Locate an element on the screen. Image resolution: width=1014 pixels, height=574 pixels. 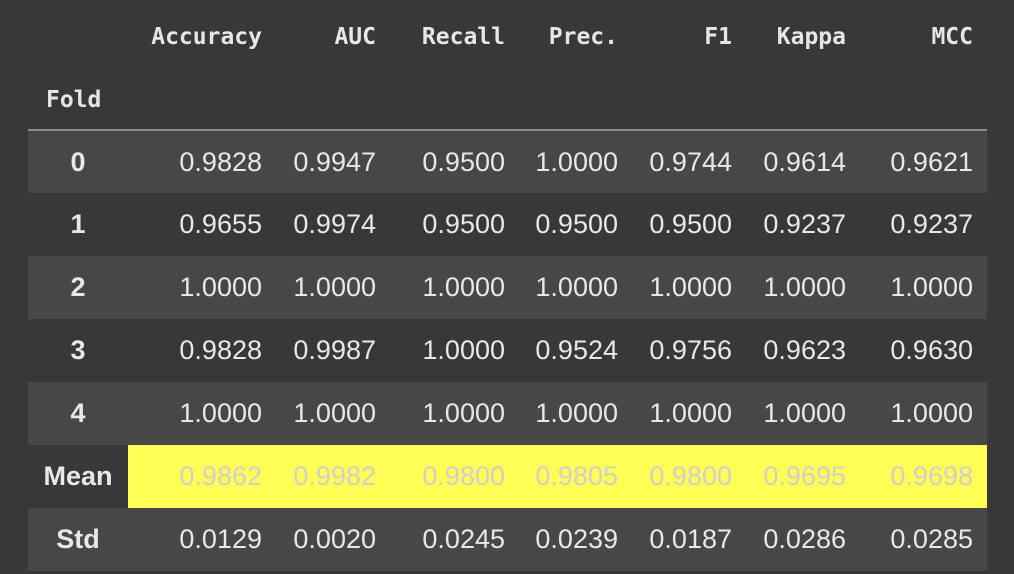
table-cell: 0.0129 is located at coordinates (202, 539).